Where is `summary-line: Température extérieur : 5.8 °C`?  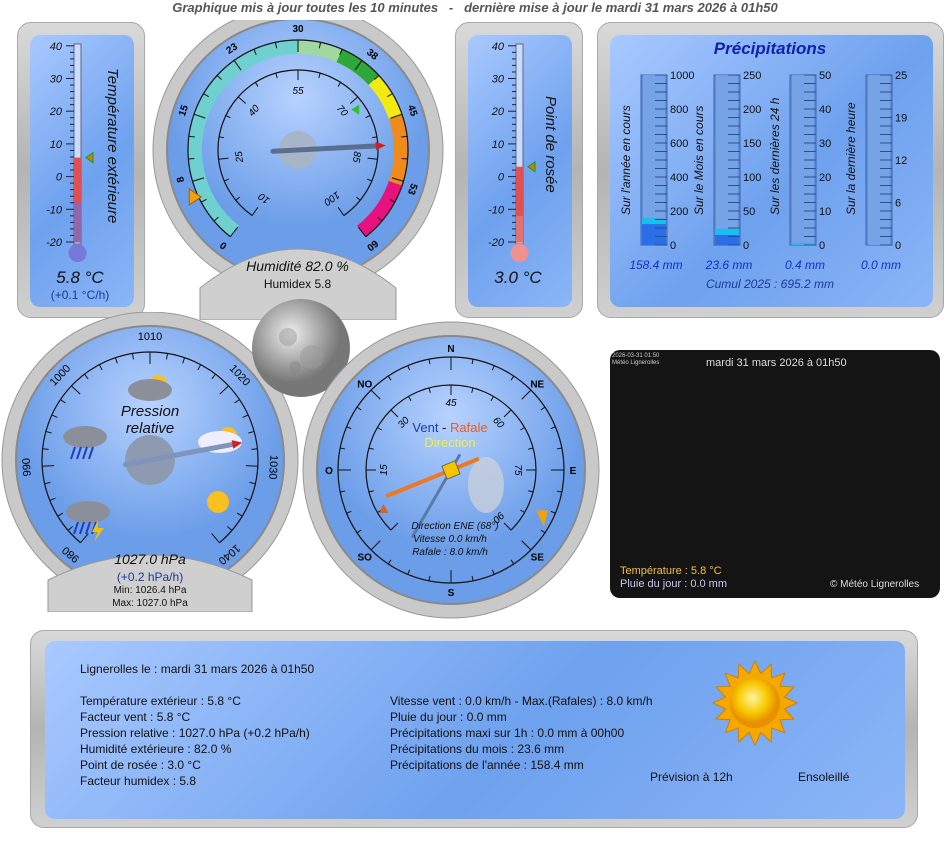 summary-line: Température extérieur : 5.8 °C is located at coordinates (160, 701).